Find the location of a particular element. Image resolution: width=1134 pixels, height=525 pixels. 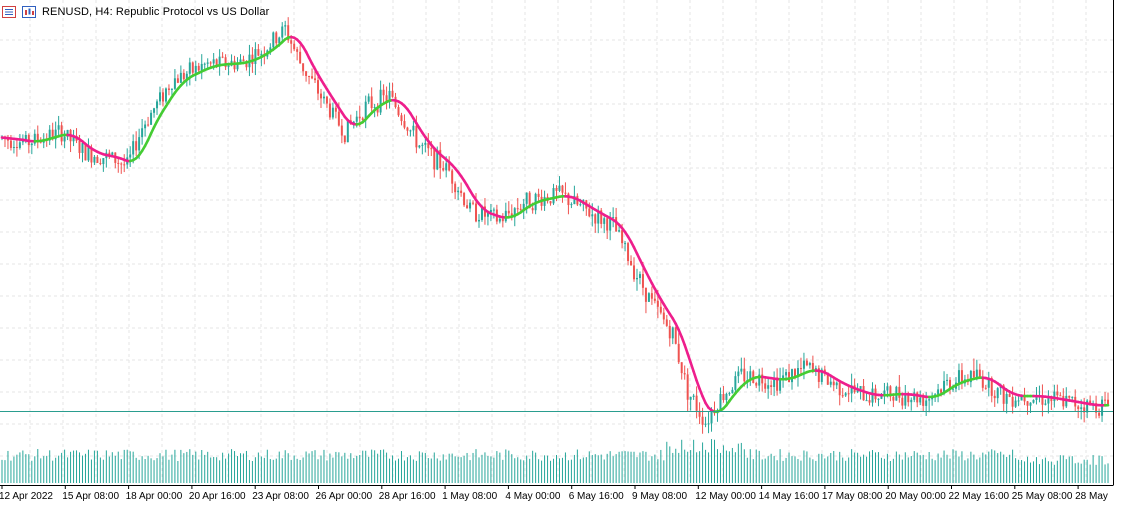

x-tick-label: 20 May 00:00 is located at coordinates (915, 496).